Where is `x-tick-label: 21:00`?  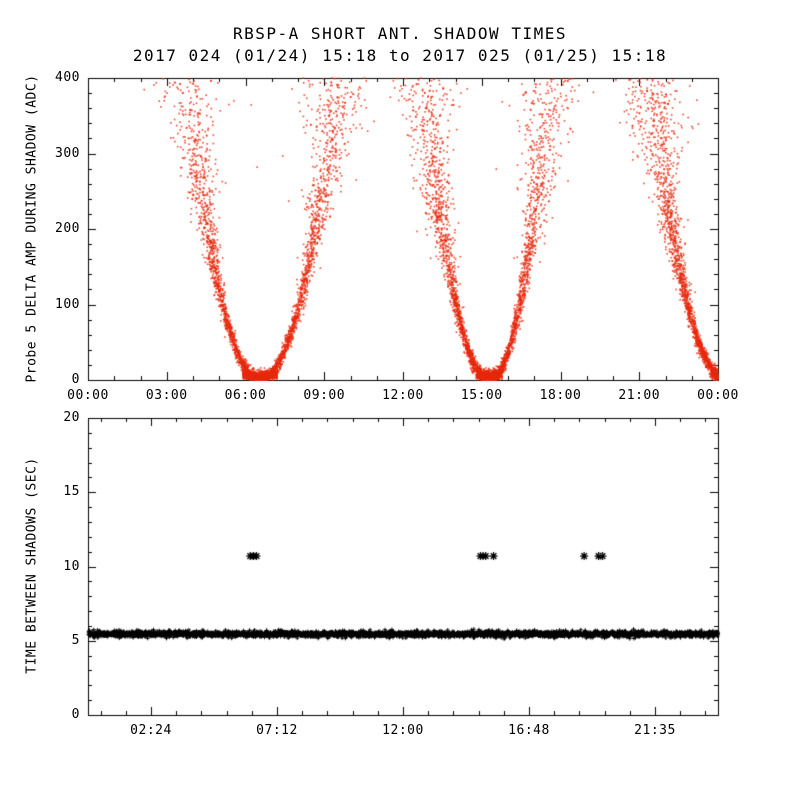
x-tick-label: 21:00 is located at coordinates (639, 395).